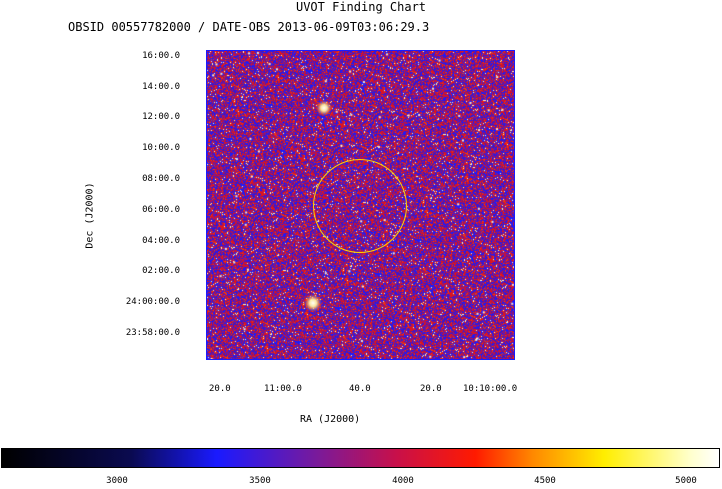 This screenshot has width=722, height=489. What do you see at coordinates (161, 179) in the screenshot?
I see `y-tick-4: 08:00.0` at bounding box center [161, 179].